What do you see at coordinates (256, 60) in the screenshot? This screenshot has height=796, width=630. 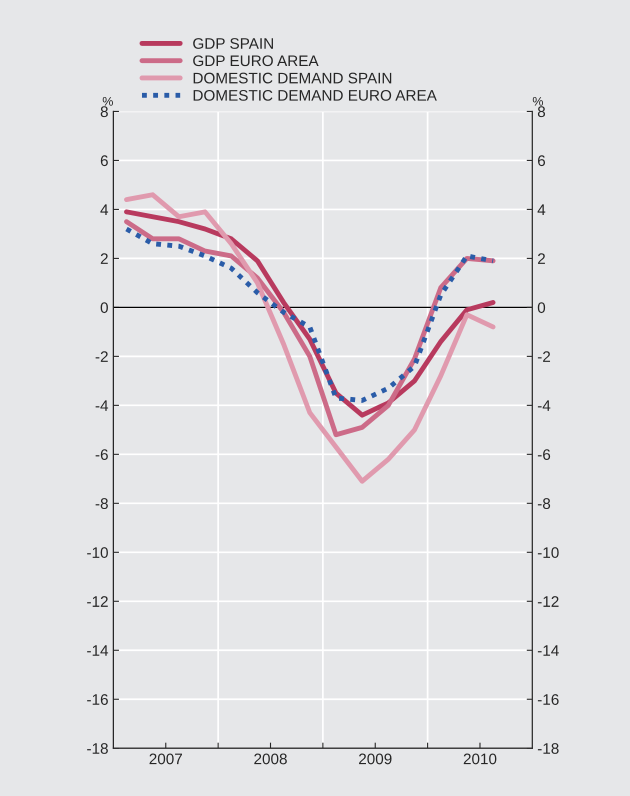 I see `legend-label: GDP EURO AREA` at bounding box center [256, 60].